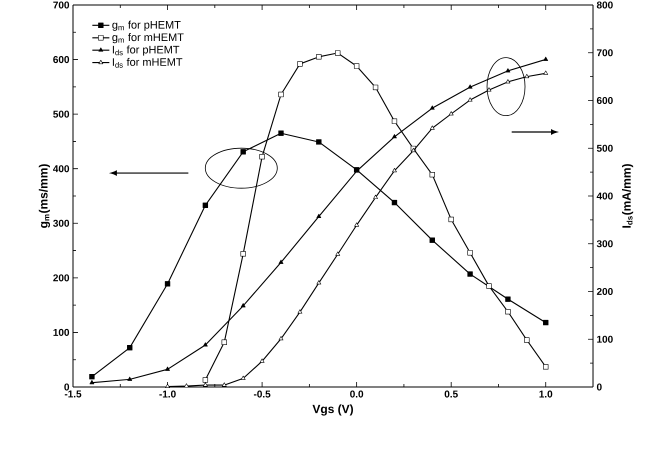 Image resolution: width=669 pixels, height=451 pixels. What do you see at coordinates (61, 5) in the screenshot?
I see `y-tick-label: 700` at bounding box center [61, 5].